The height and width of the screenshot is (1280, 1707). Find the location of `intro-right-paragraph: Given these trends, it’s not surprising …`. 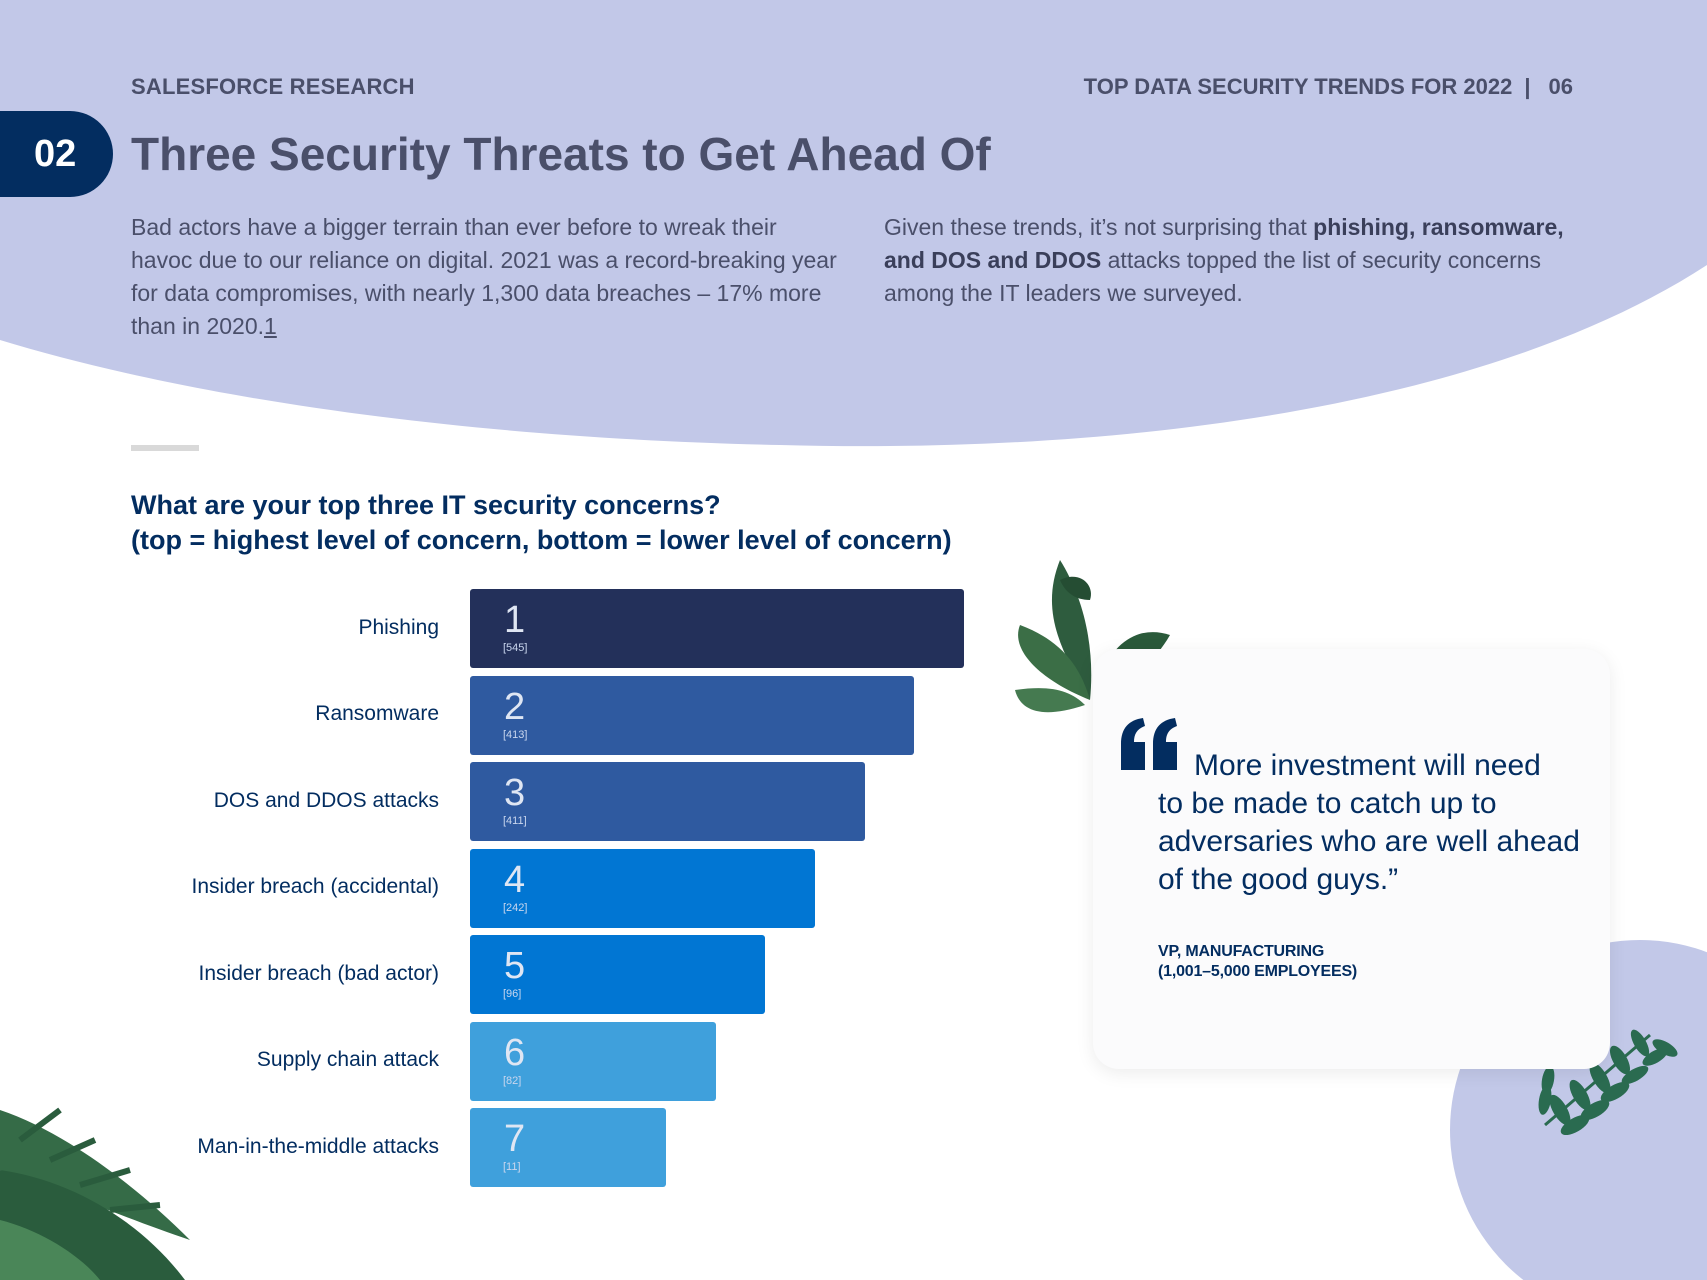

intro-right-paragraph: Given these trends, it’s not surprising … is located at coordinates (1234, 260).